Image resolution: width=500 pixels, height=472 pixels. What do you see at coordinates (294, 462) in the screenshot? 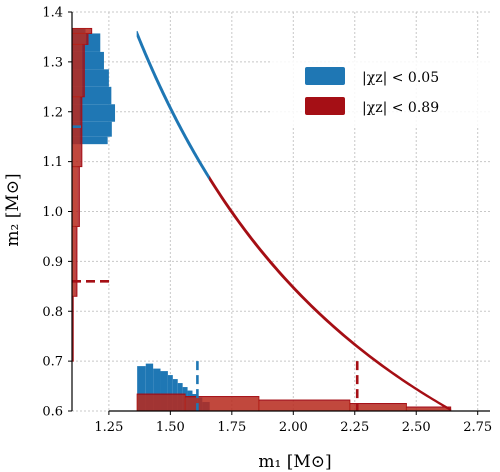
I see `x-axis-label: m₁ [M⊙]` at bounding box center [294, 462].